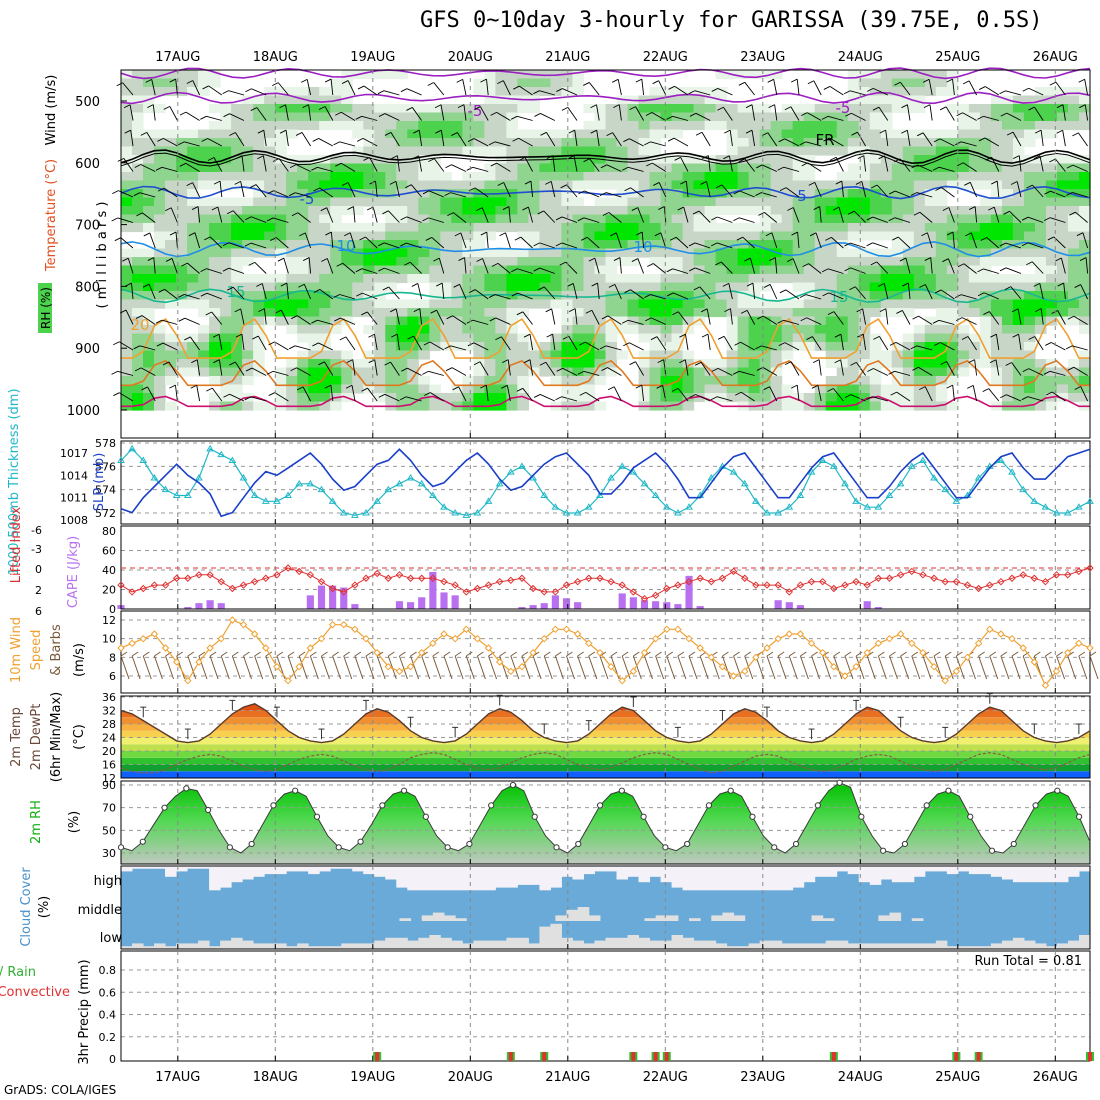  What do you see at coordinates (700, 607) in the screenshot?
I see `cape-bar` at bounding box center [700, 607].